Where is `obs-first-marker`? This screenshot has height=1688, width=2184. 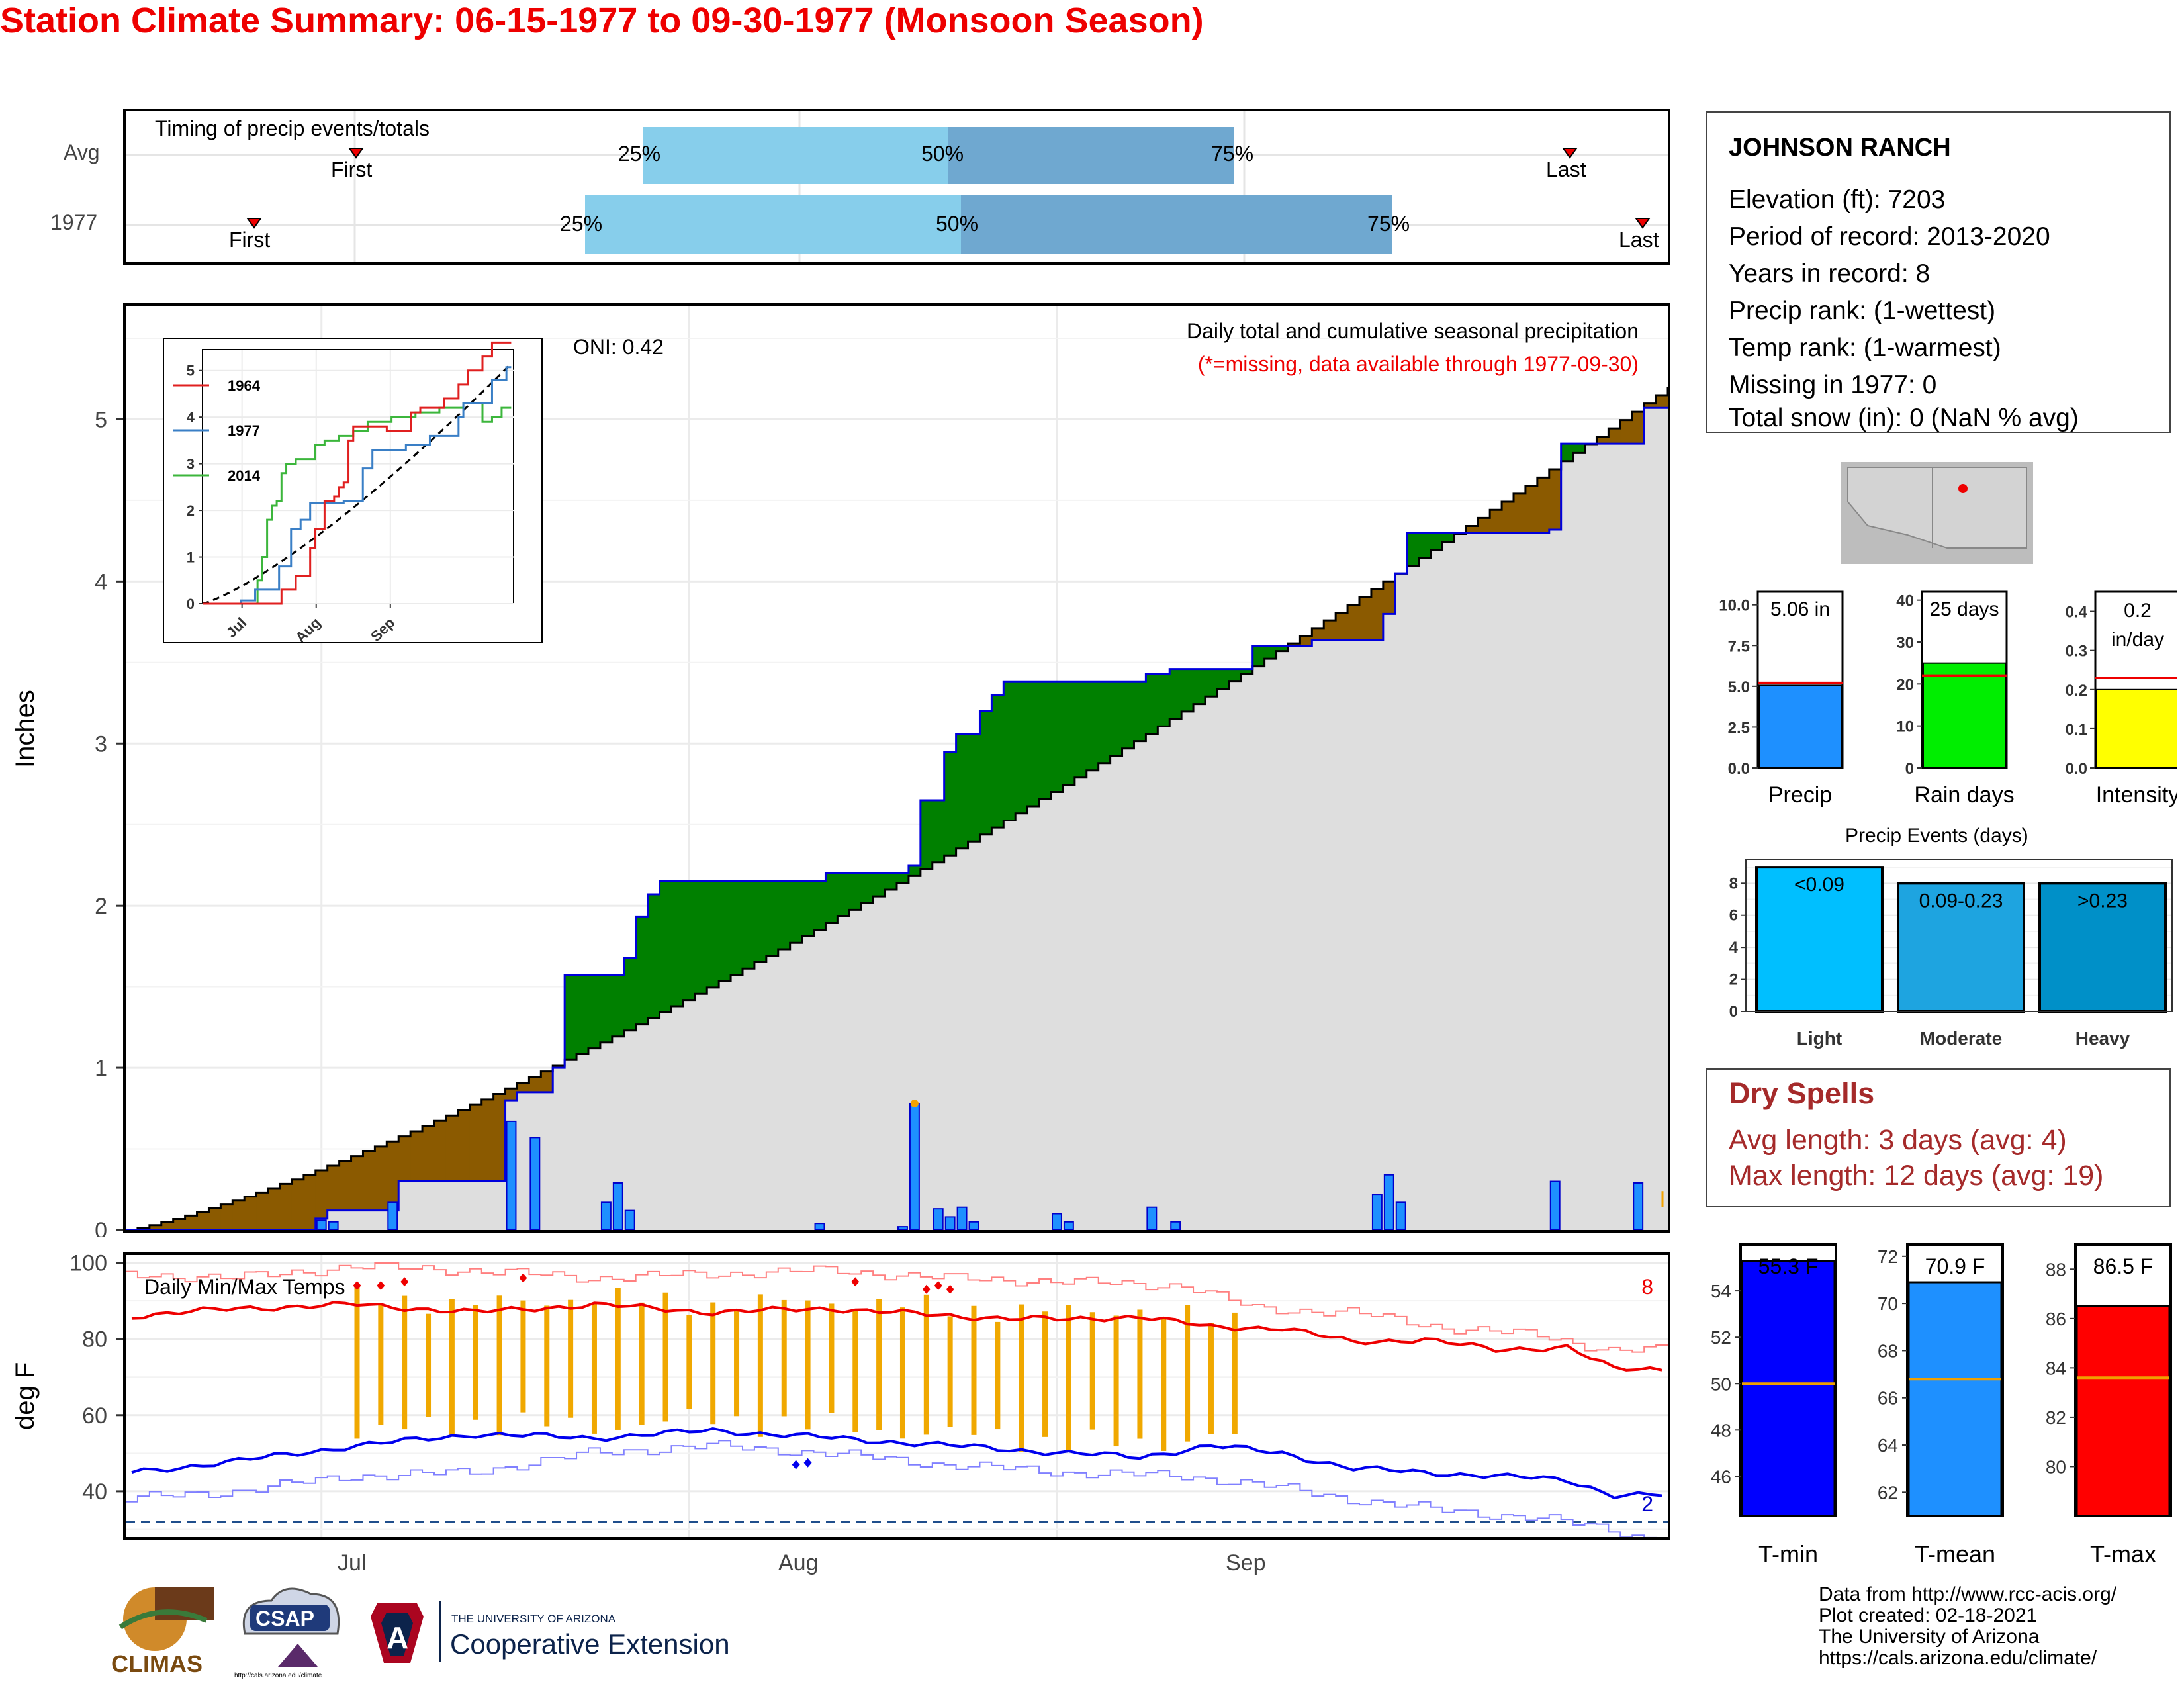 obs-first-marker is located at coordinates (254, 223).